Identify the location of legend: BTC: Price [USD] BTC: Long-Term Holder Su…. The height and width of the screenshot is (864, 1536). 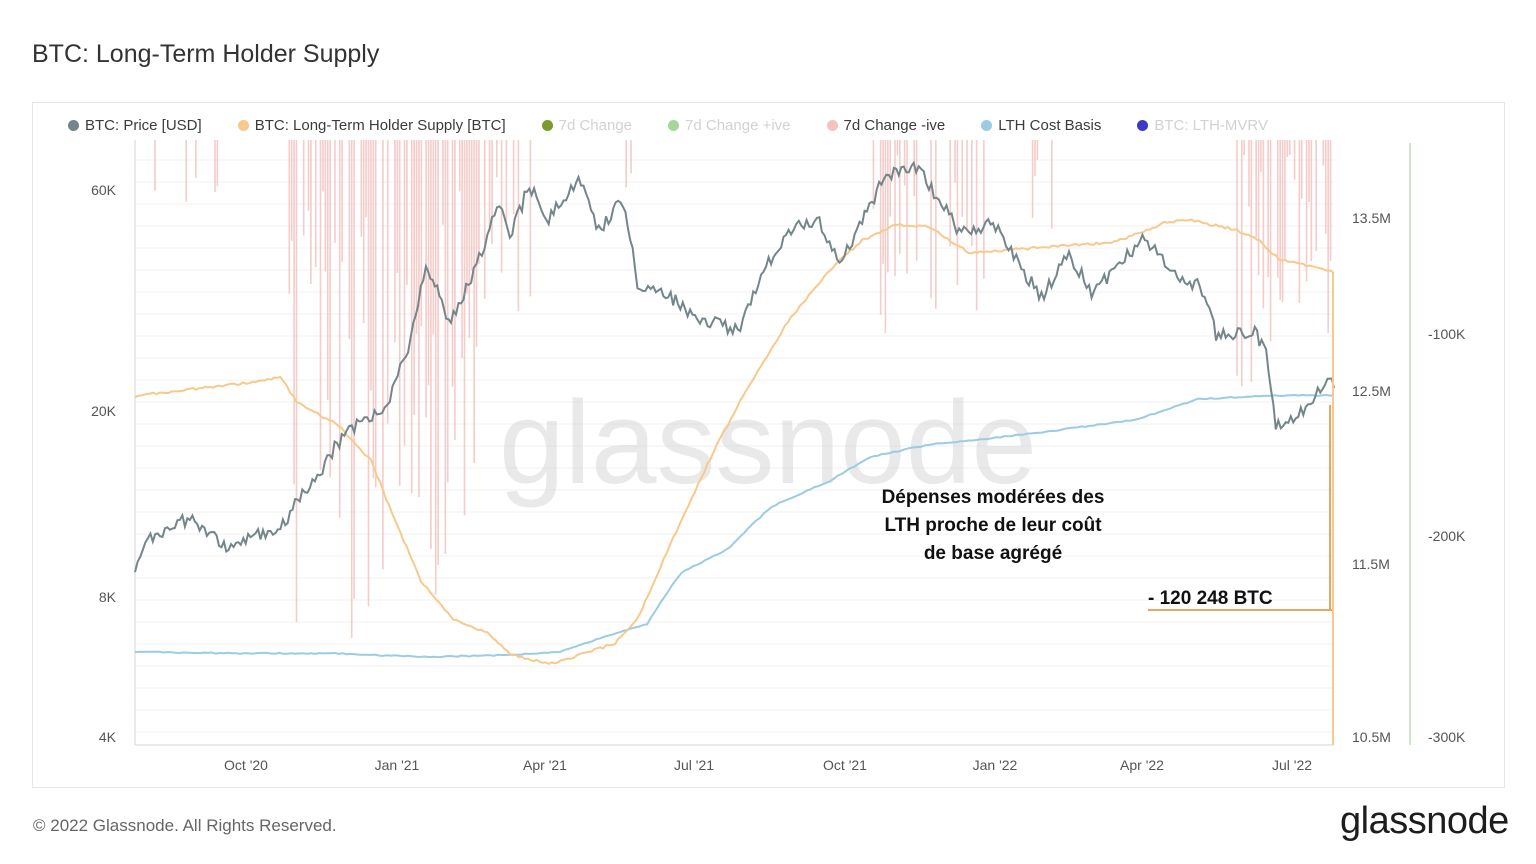
(686, 125).